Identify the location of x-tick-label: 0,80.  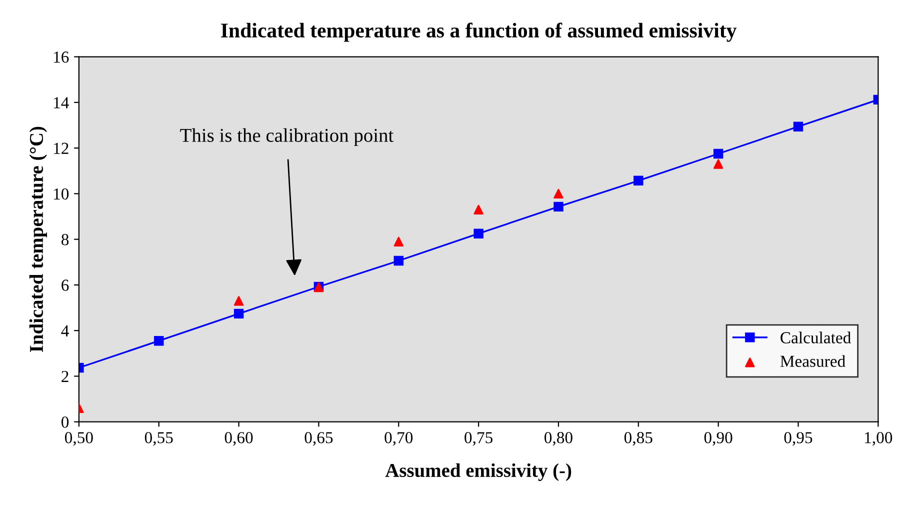
(558, 439).